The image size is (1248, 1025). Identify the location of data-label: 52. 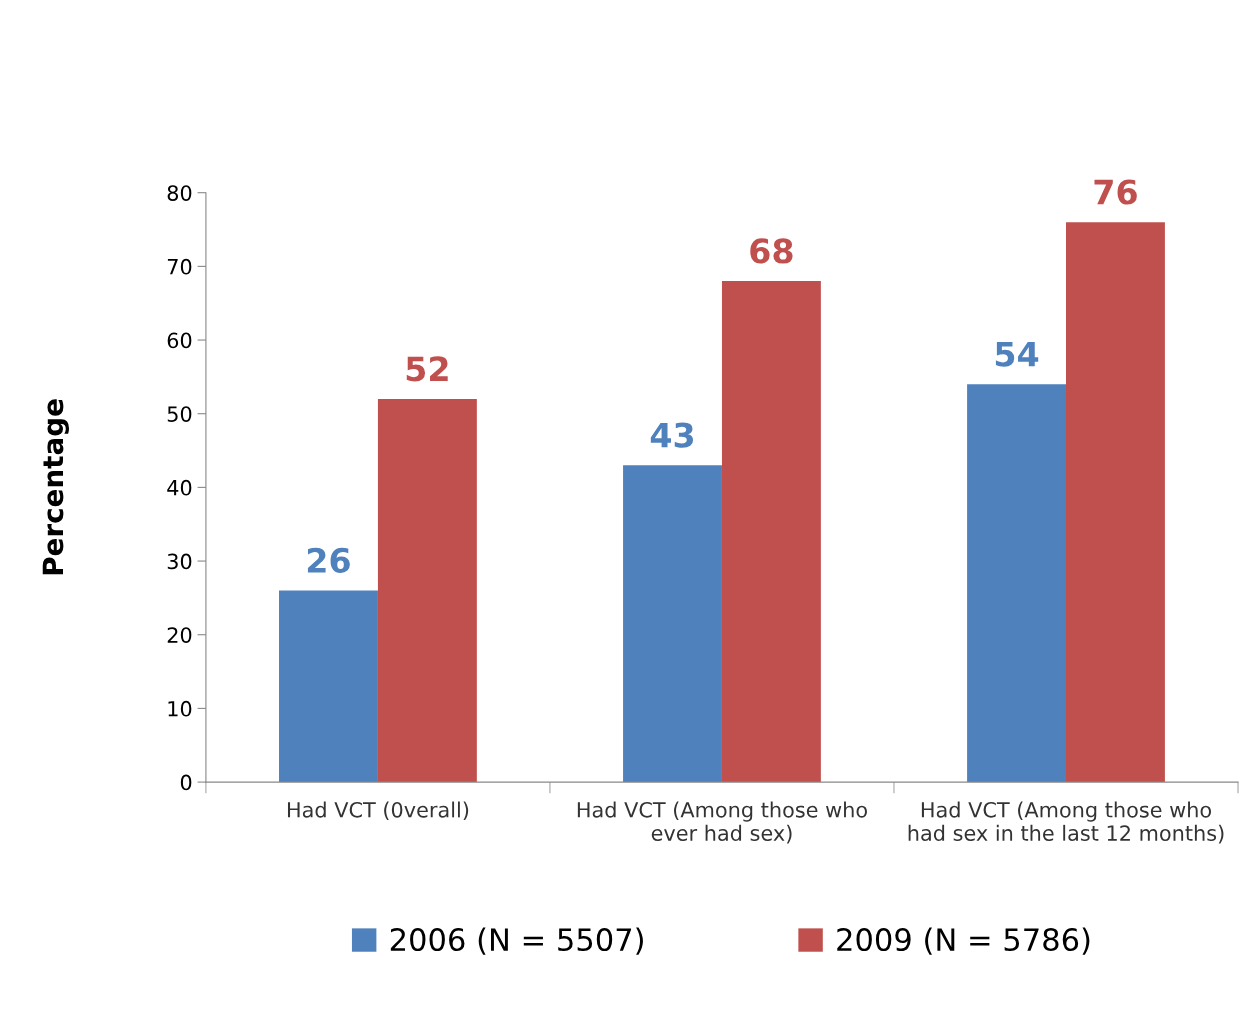
(427, 369).